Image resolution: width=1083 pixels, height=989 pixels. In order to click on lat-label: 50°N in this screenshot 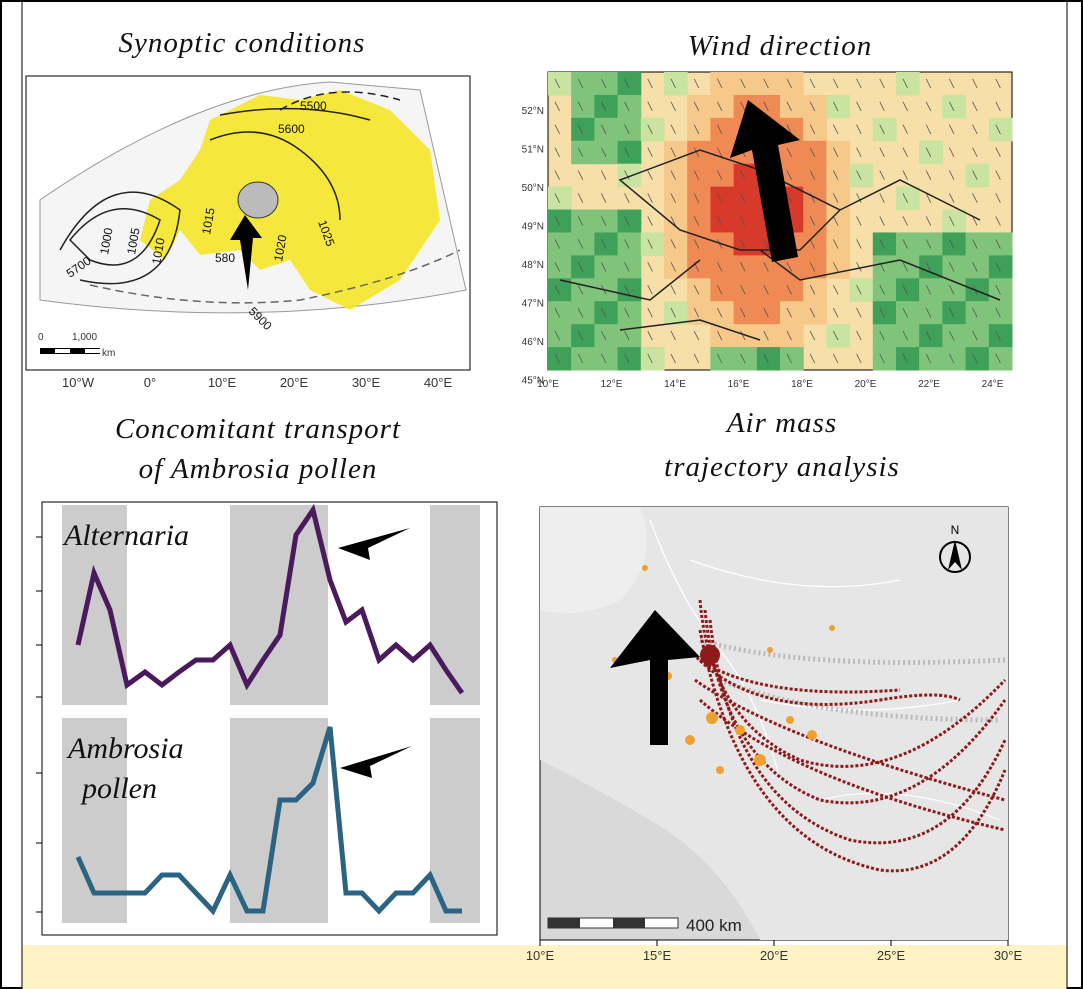, I will do `click(533, 188)`.